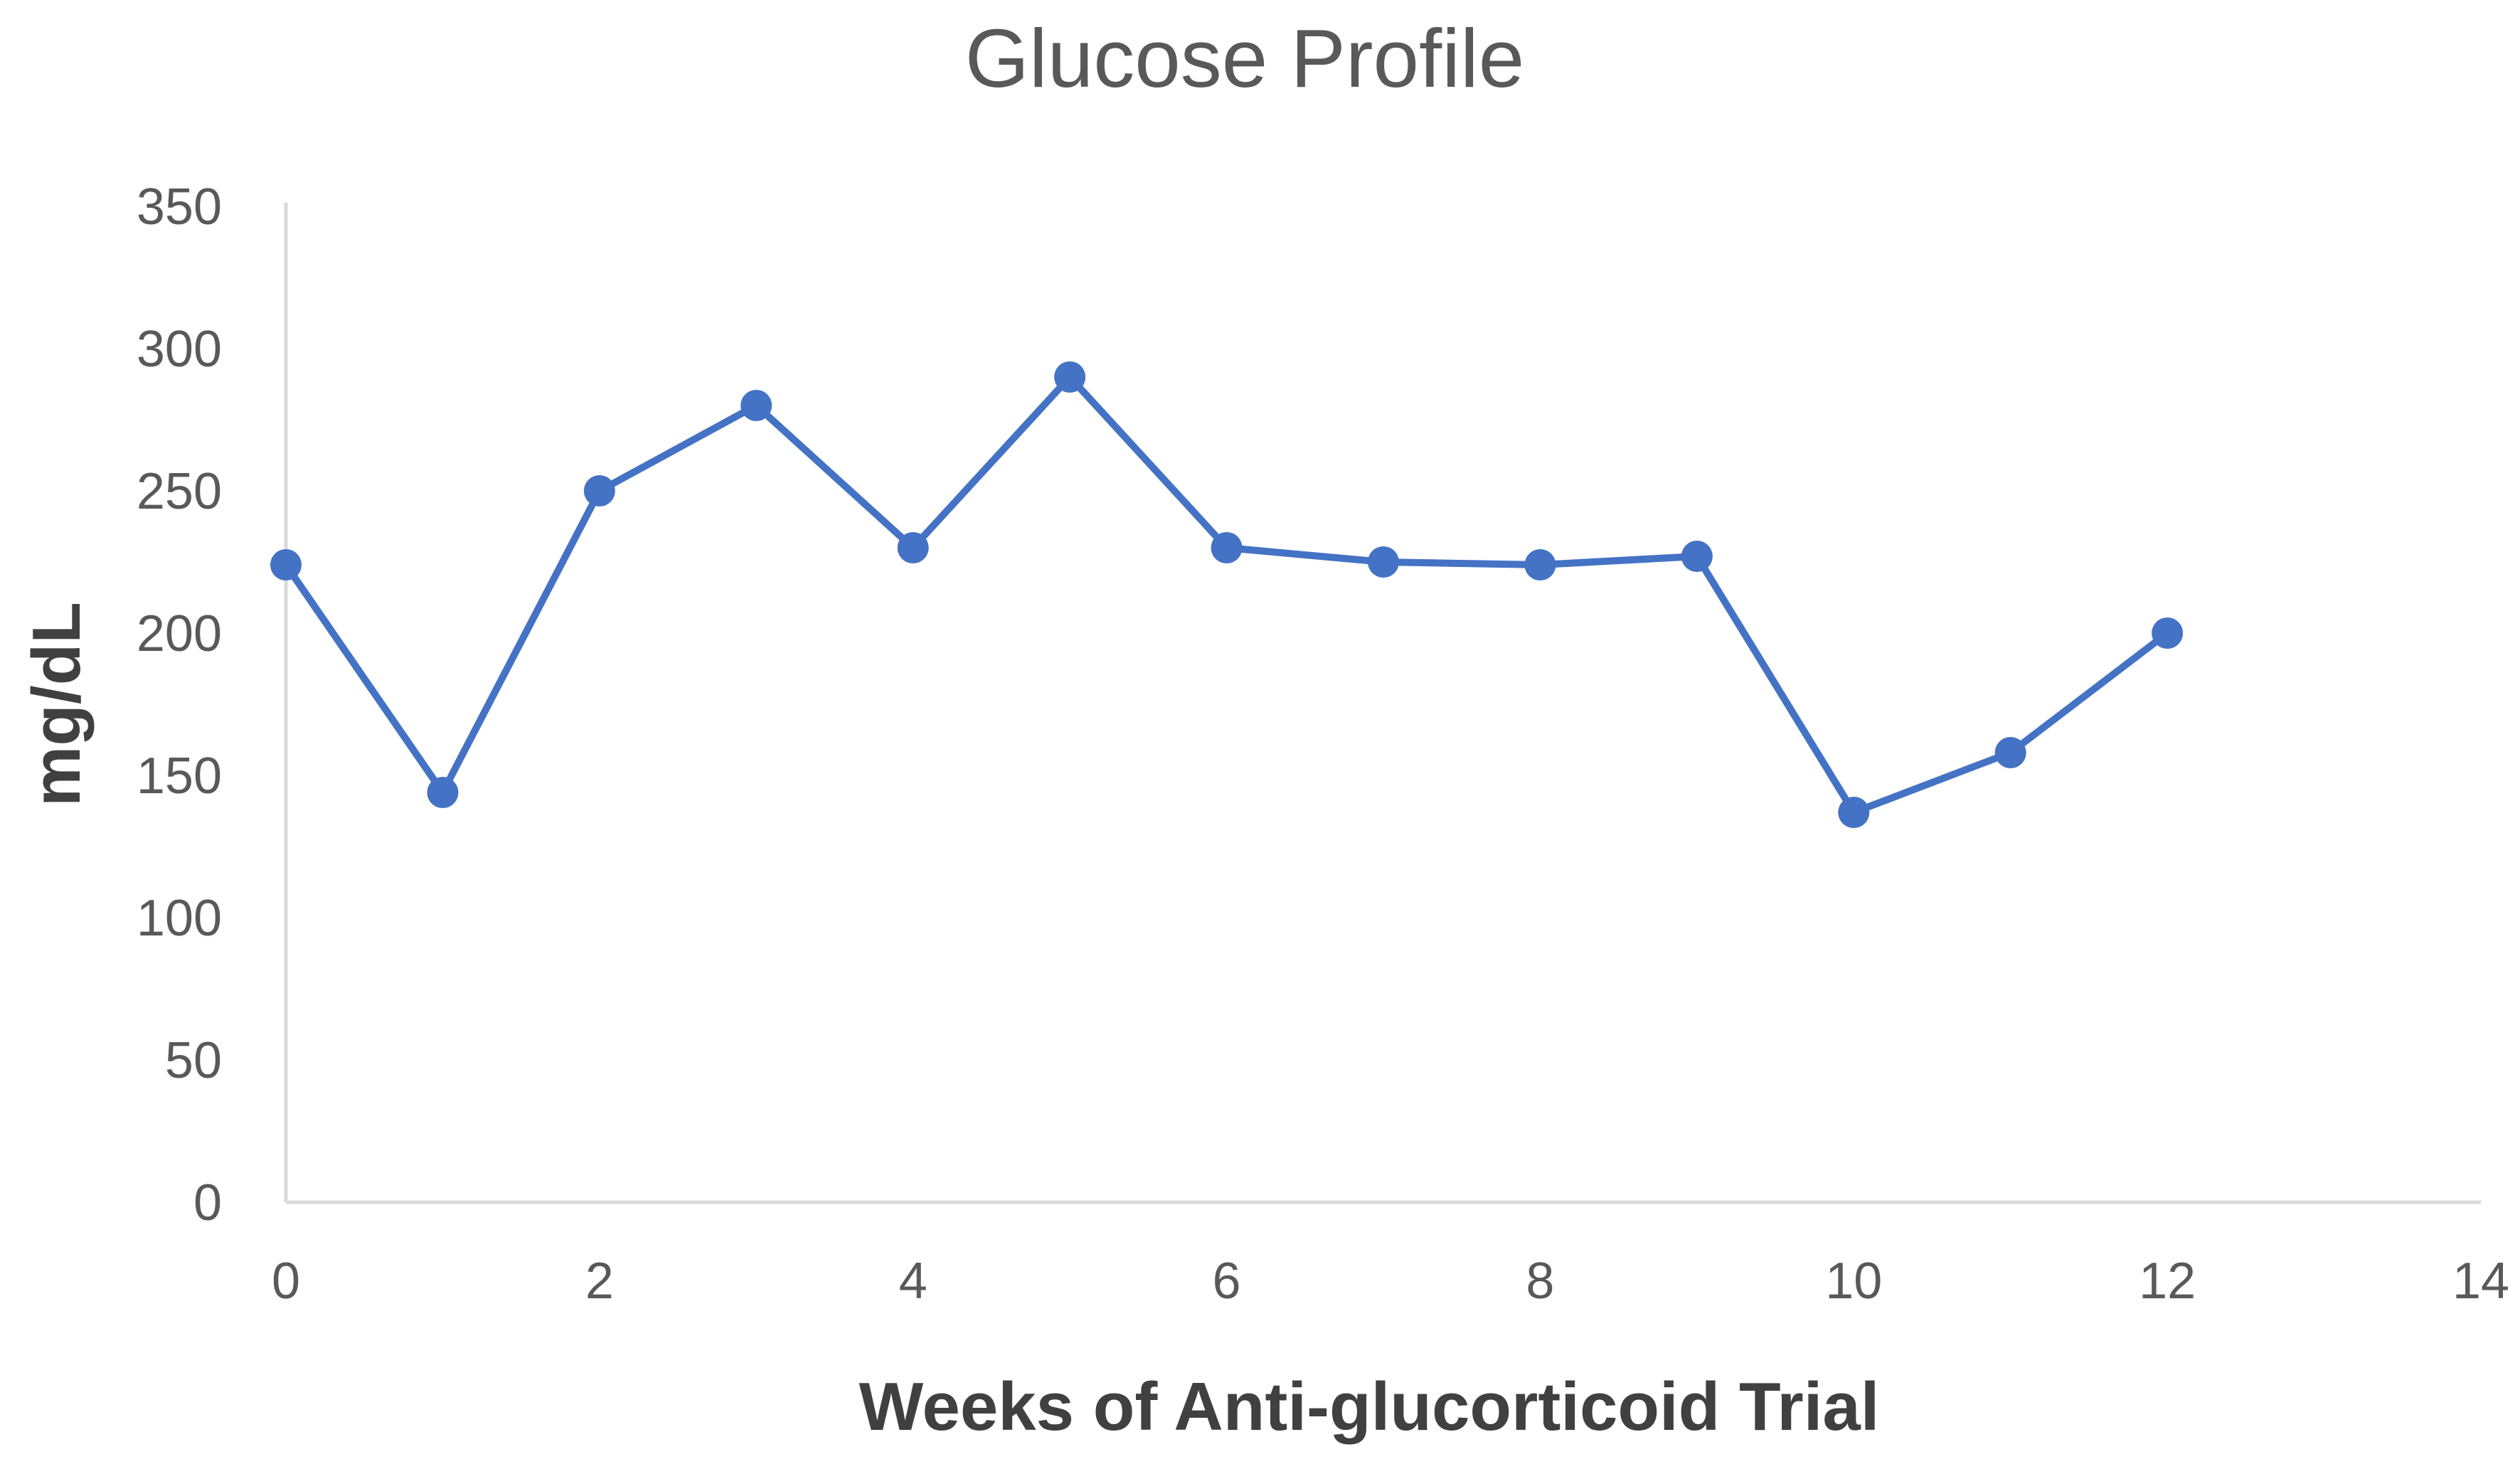 The height and width of the screenshot is (1469, 2520). Describe the element at coordinates (2167, 1282) in the screenshot. I see `x-tick-label: 12` at that location.